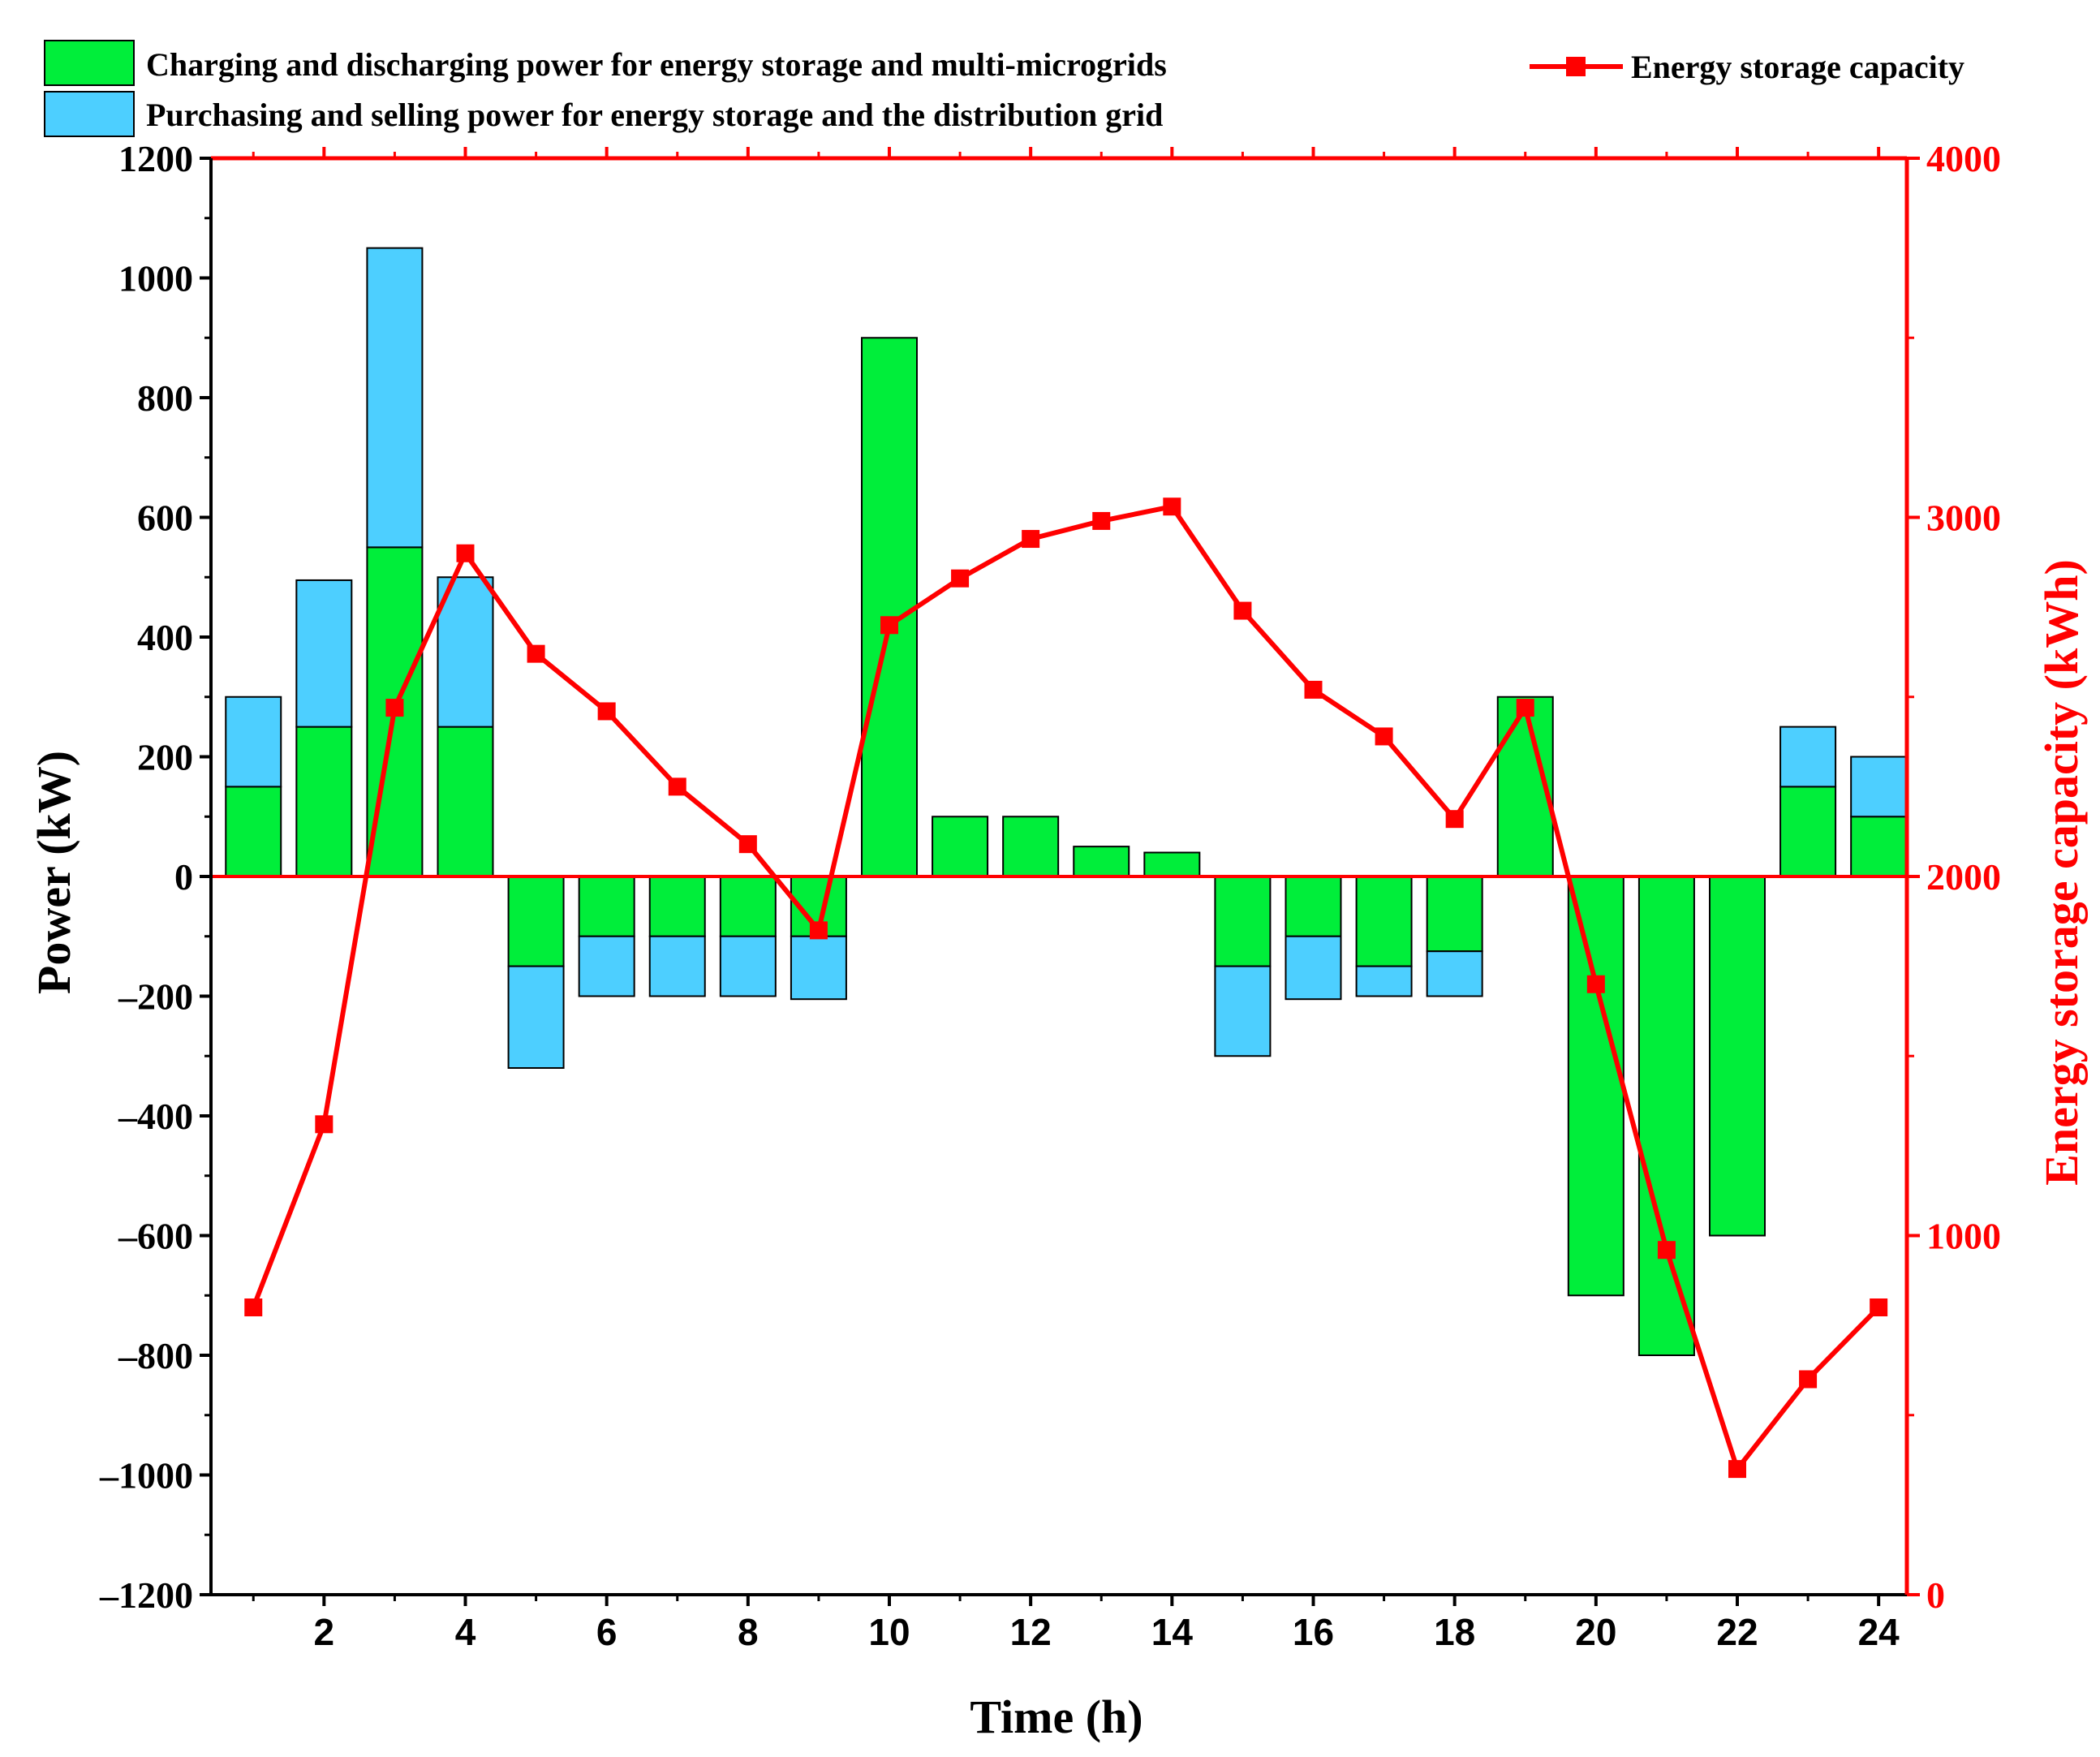  What do you see at coordinates (165, 398) in the screenshot?
I see `y-tick-label-800: 800` at bounding box center [165, 398].